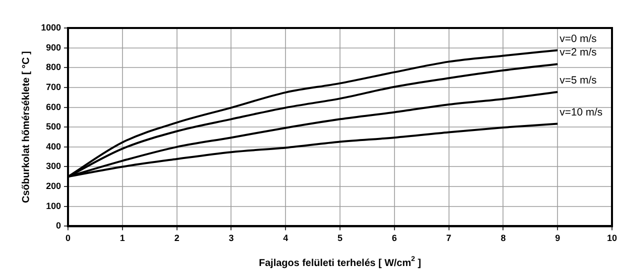  What do you see at coordinates (122, 238) in the screenshot?
I see `x-tick-label: 1` at bounding box center [122, 238].